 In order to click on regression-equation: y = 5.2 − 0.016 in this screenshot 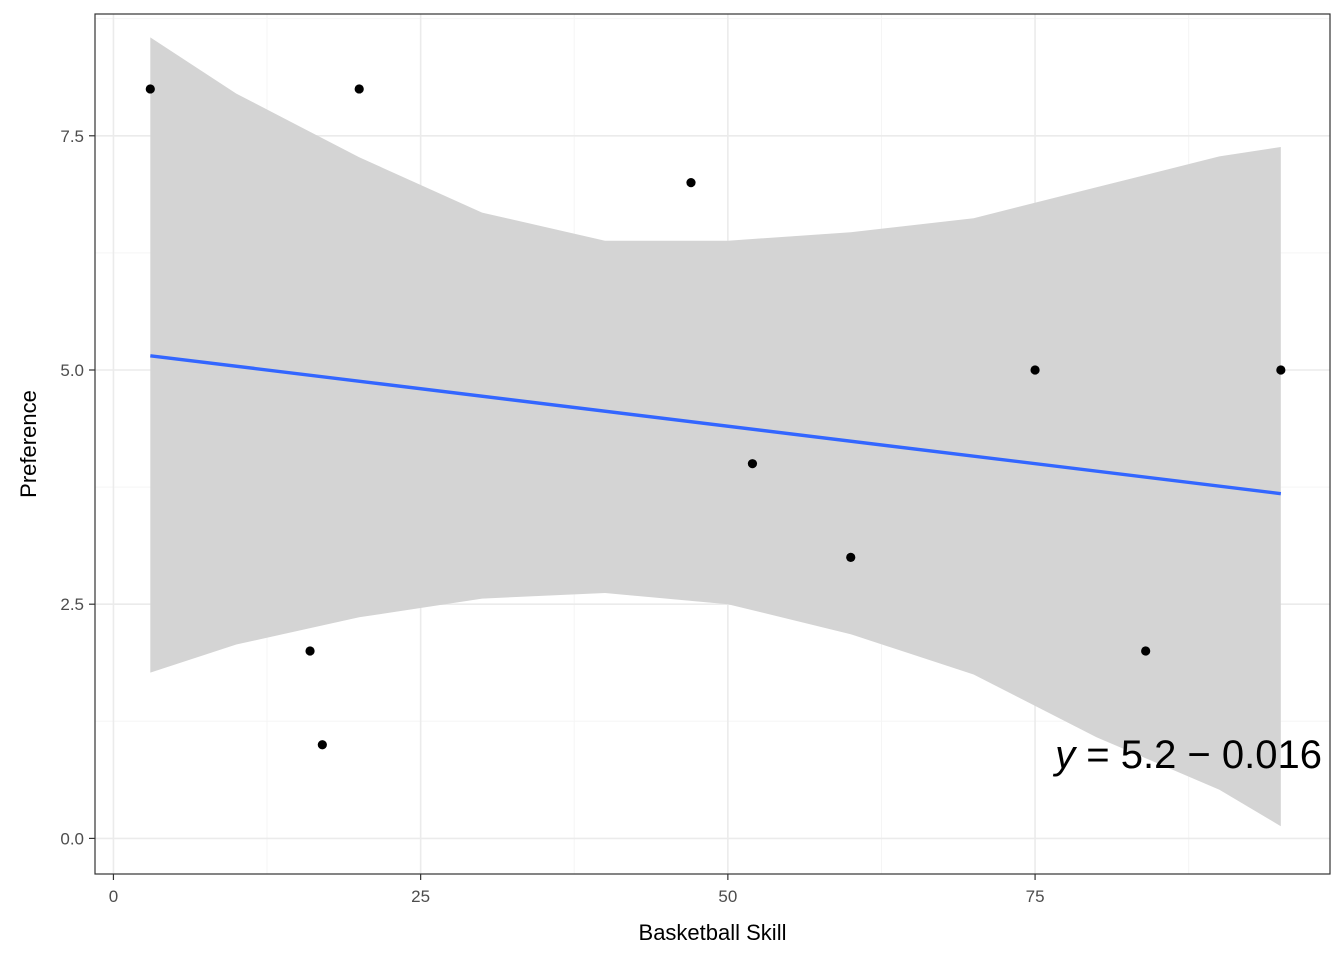, I will do `click(1187, 755)`.